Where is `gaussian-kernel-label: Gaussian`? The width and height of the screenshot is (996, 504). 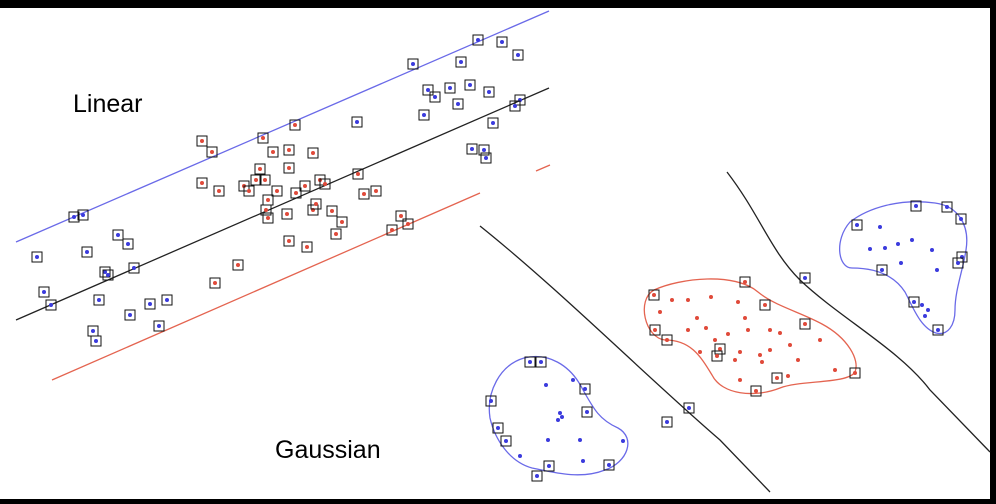 gaussian-kernel-label: Gaussian is located at coordinates (328, 450).